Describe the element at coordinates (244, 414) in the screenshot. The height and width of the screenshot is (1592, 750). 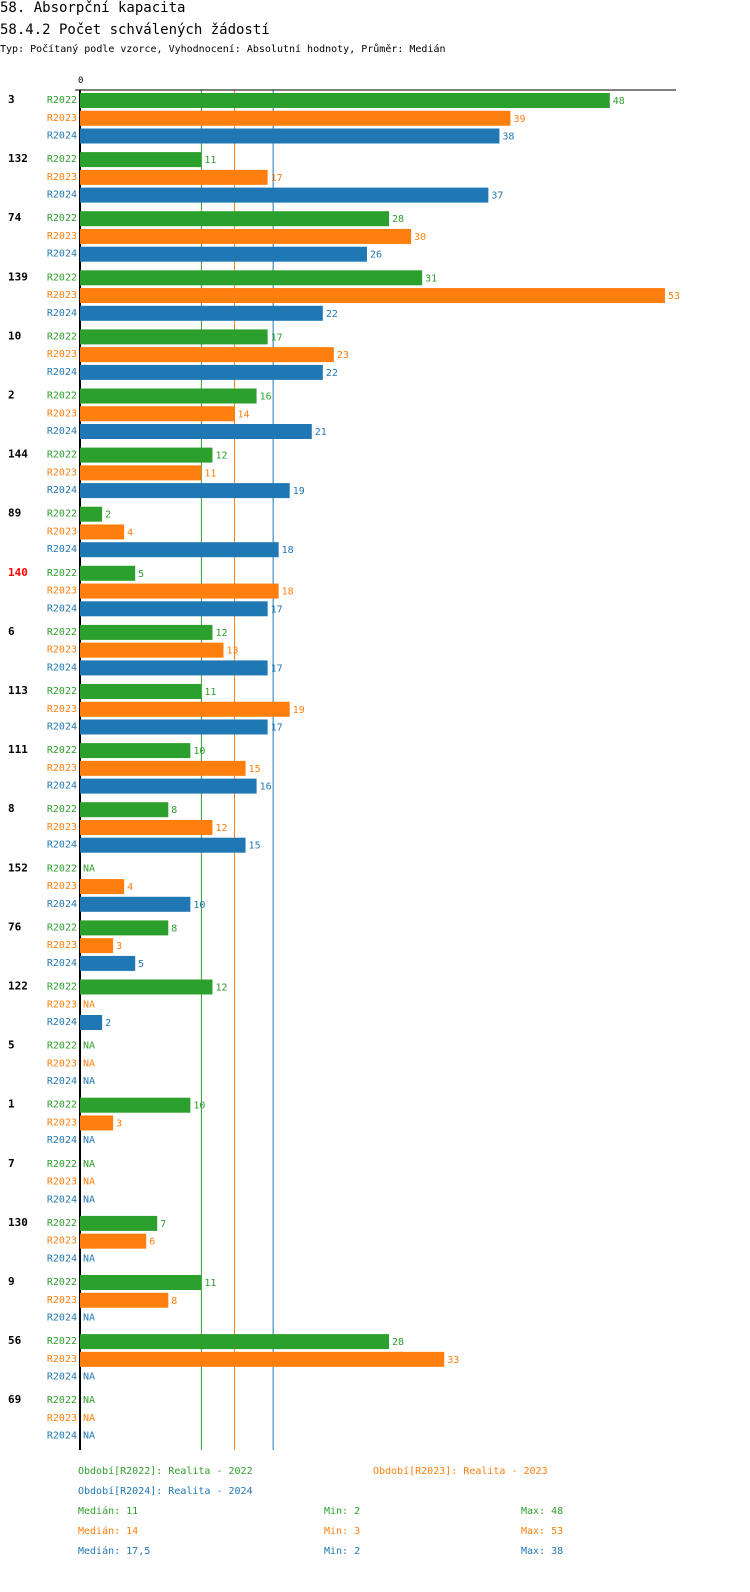
I see `value-label-2-r2023: 14` at that location.